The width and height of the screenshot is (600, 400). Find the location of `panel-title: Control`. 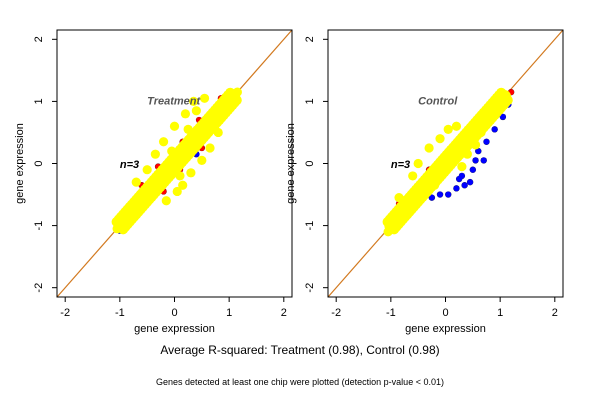

panel-title: Control is located at coordinates (438, 102).